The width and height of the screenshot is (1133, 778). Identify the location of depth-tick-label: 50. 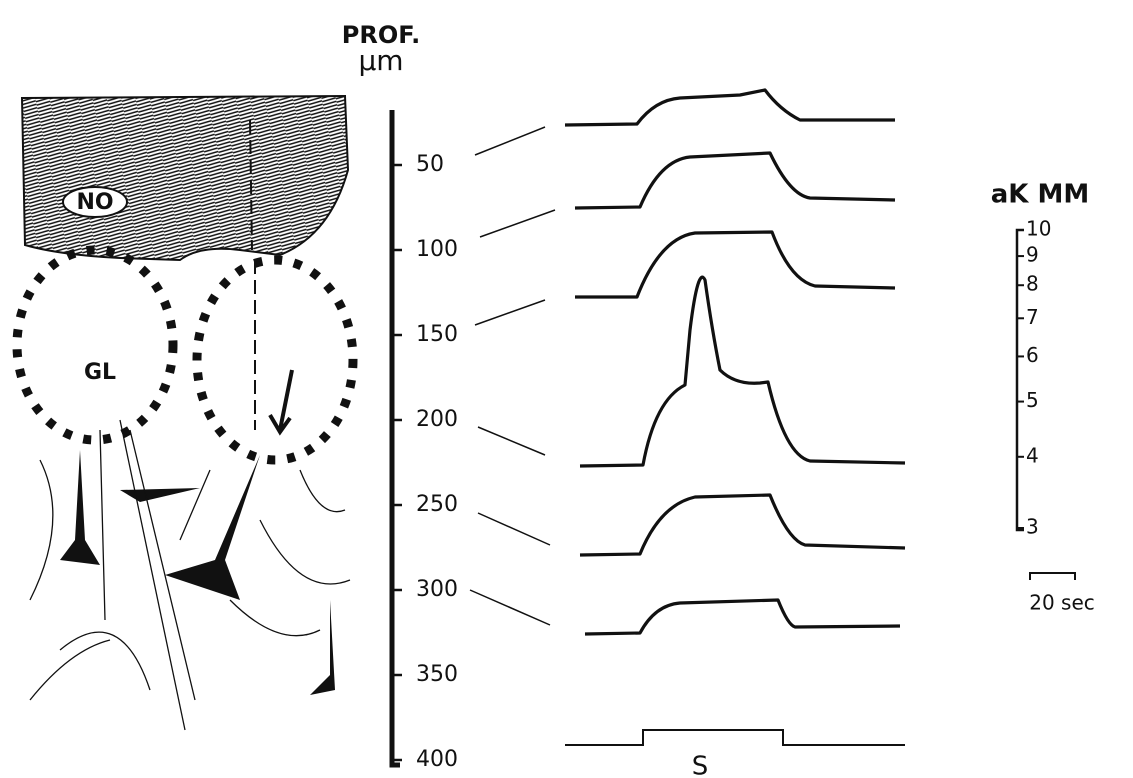
(430, 164).